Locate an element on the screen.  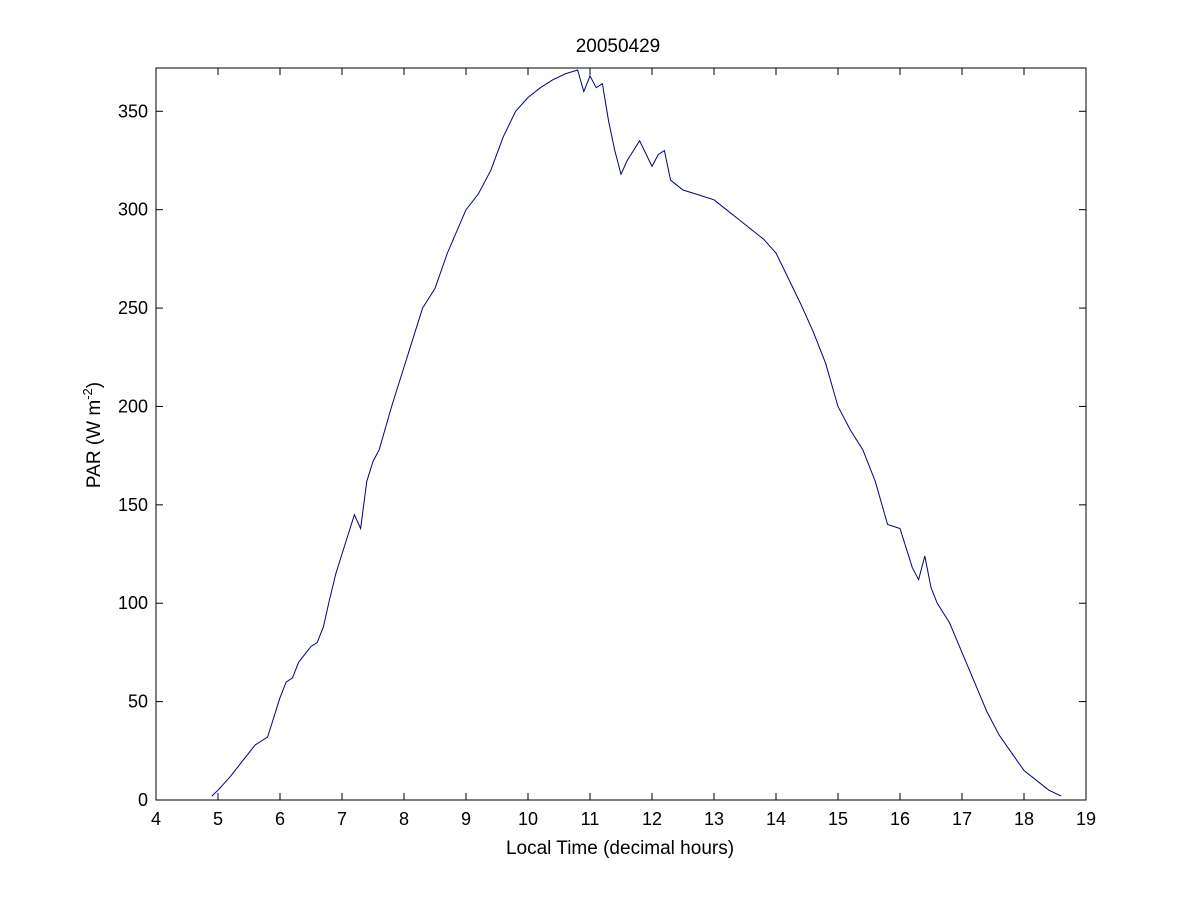
y-axis-title-main: PAR (W m is located at coordinates (94, 444).